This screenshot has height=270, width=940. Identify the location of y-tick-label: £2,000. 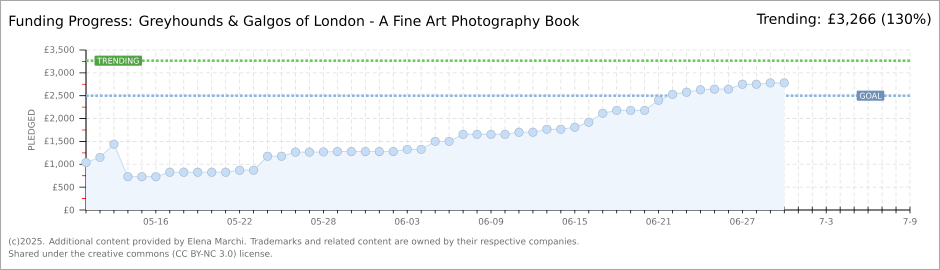
(59, 118).